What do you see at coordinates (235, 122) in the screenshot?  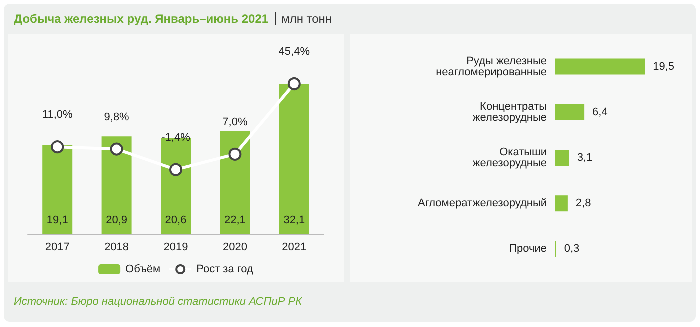 I see `data-label: 7,0%` at bounding box center [235, 122].